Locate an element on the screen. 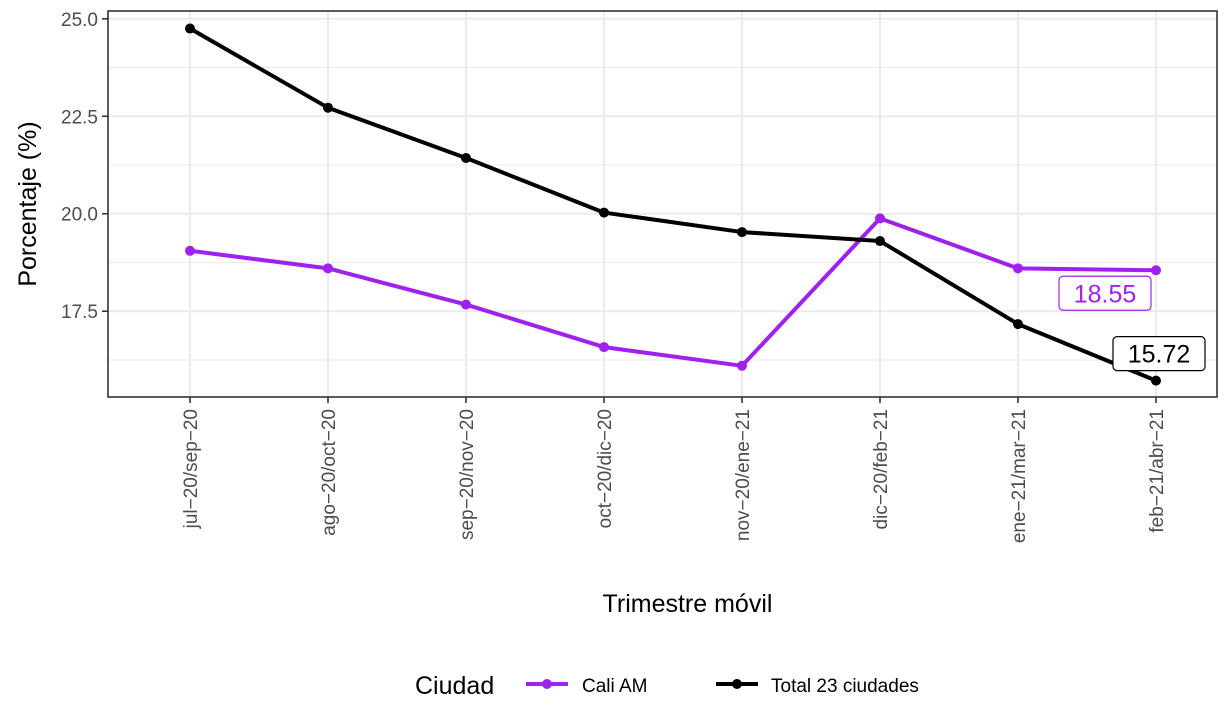 The width and height of the screenshot is (1218, 702). y-tick-label: 17.5 is located at coordinates (79, 312).